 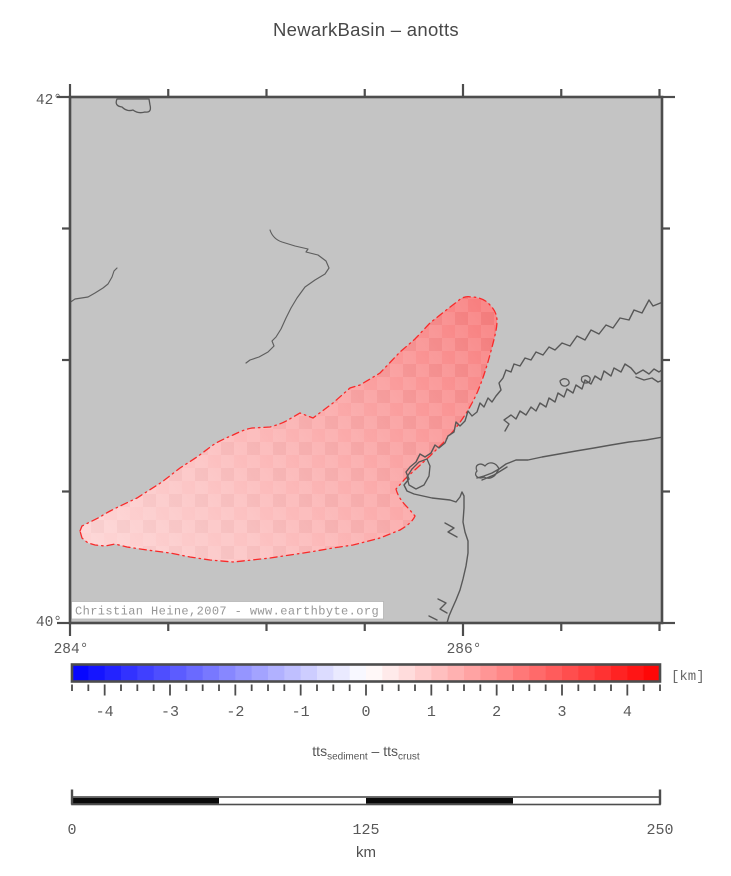 What do you see at coordinates (94, 285) in the screenshot?
I see `river-west` at bounding box center [94, 285].